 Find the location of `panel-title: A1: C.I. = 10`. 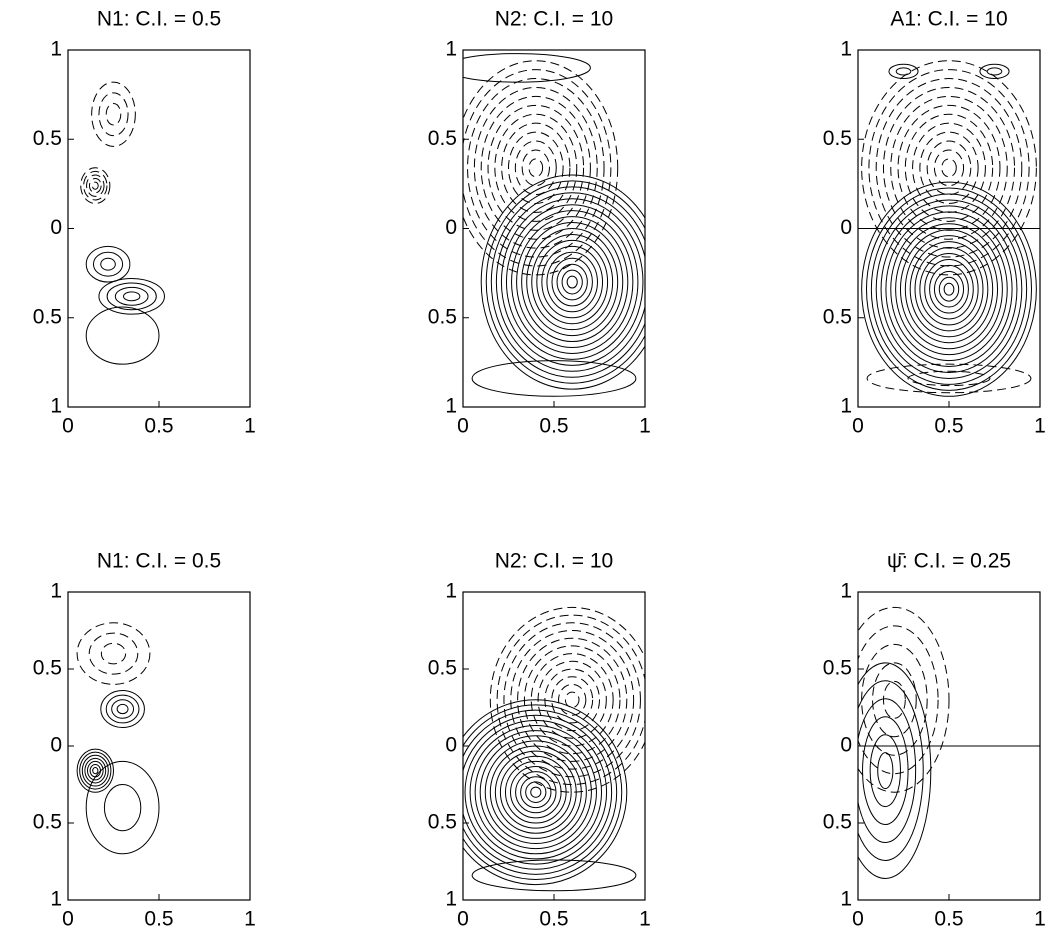

panel-title: A1: C.I. = 10 is located at coordinates (948, 19).